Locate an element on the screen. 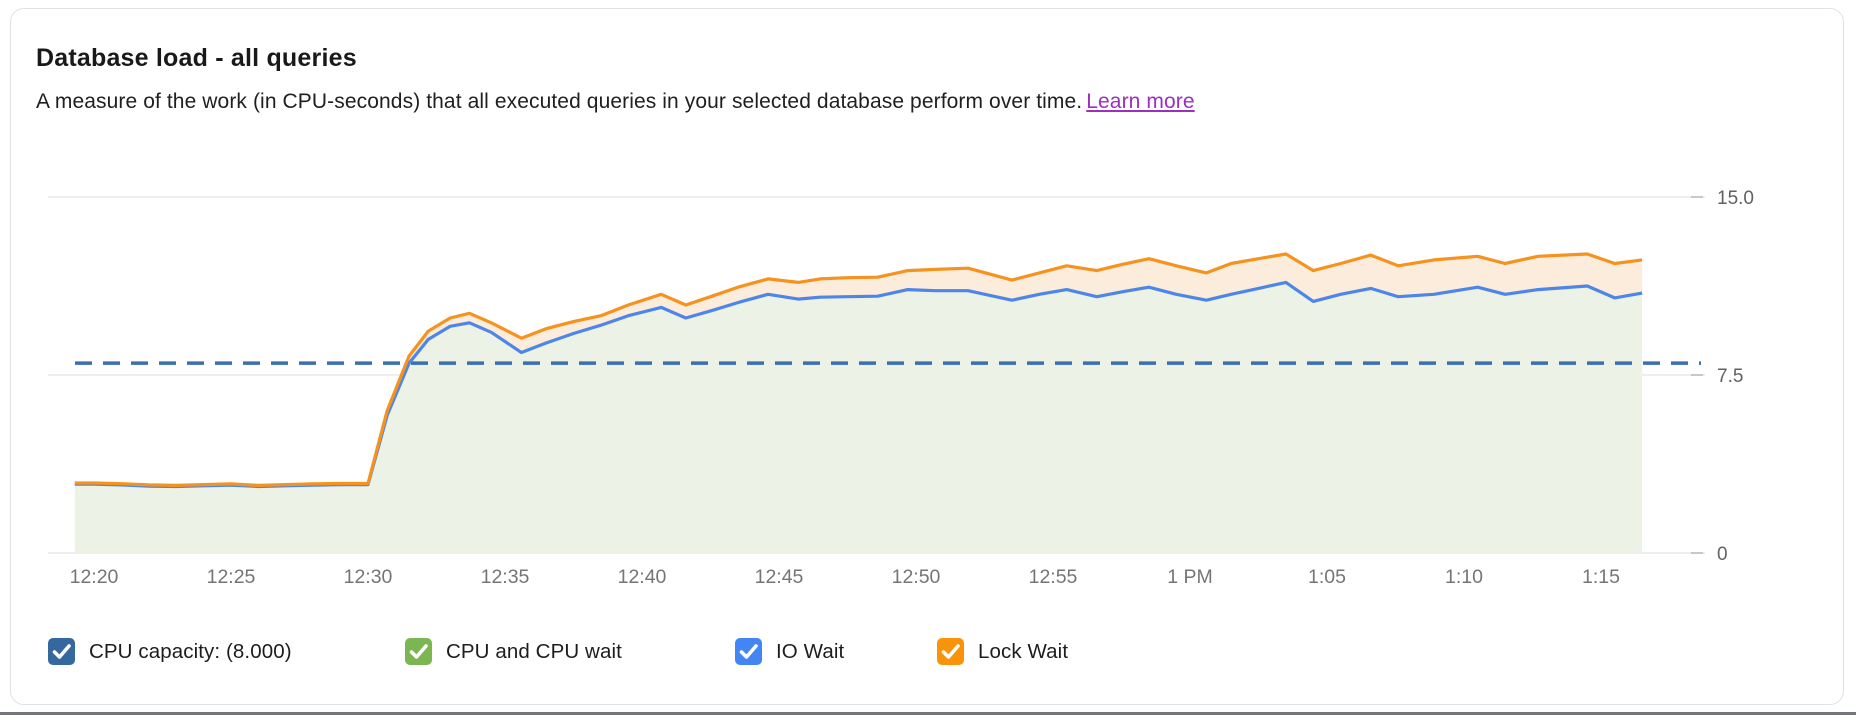 Image resolution: width=1856 pixels, height=720 pixels. io-wait-checkbox-icon is located at coordinates (748, 651).